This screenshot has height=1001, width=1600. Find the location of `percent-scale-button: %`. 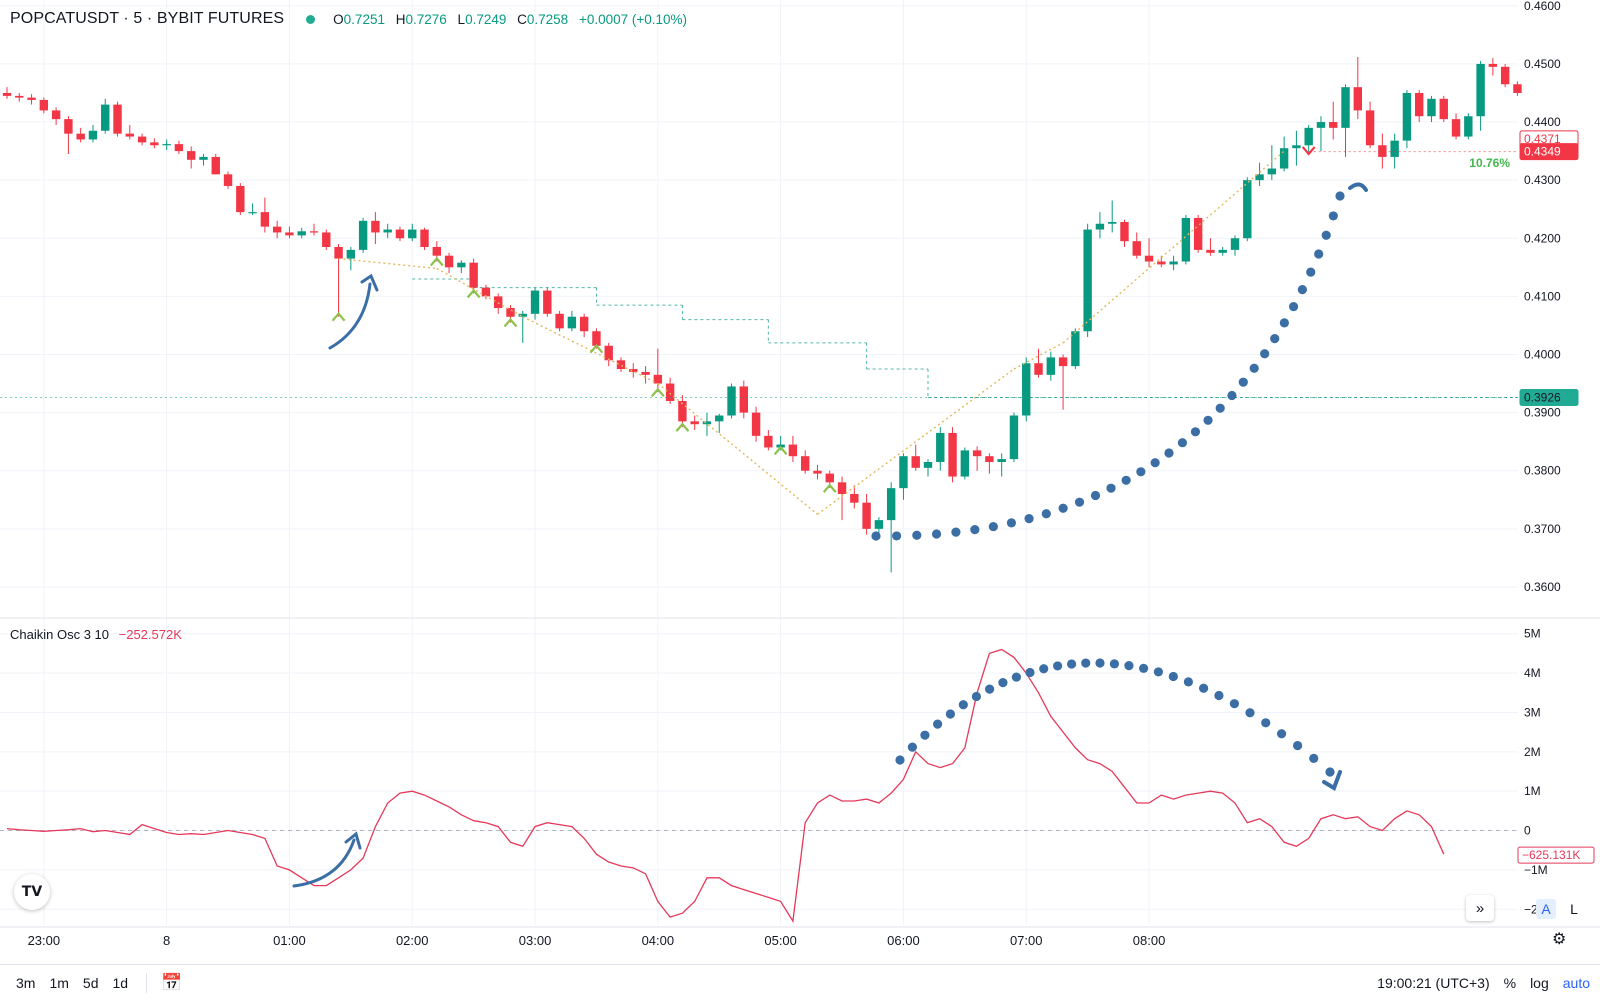

percent-scale-button: % is located at coordinates (1510, 983).